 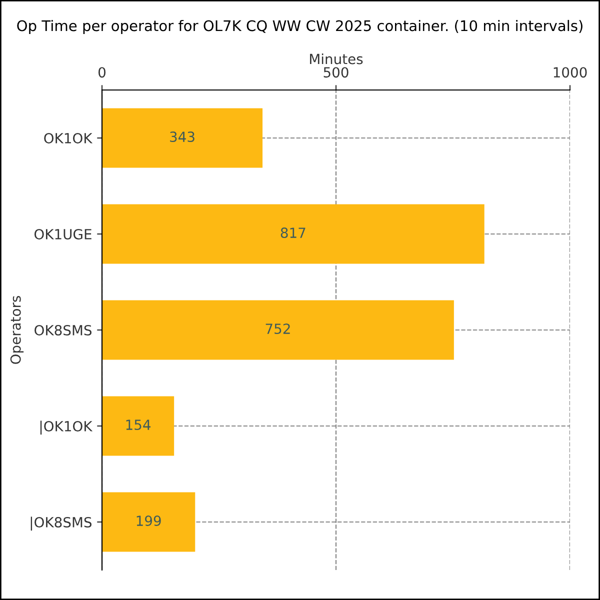 I want to click on x-tick-label: 500, so click(x=336, y=72).